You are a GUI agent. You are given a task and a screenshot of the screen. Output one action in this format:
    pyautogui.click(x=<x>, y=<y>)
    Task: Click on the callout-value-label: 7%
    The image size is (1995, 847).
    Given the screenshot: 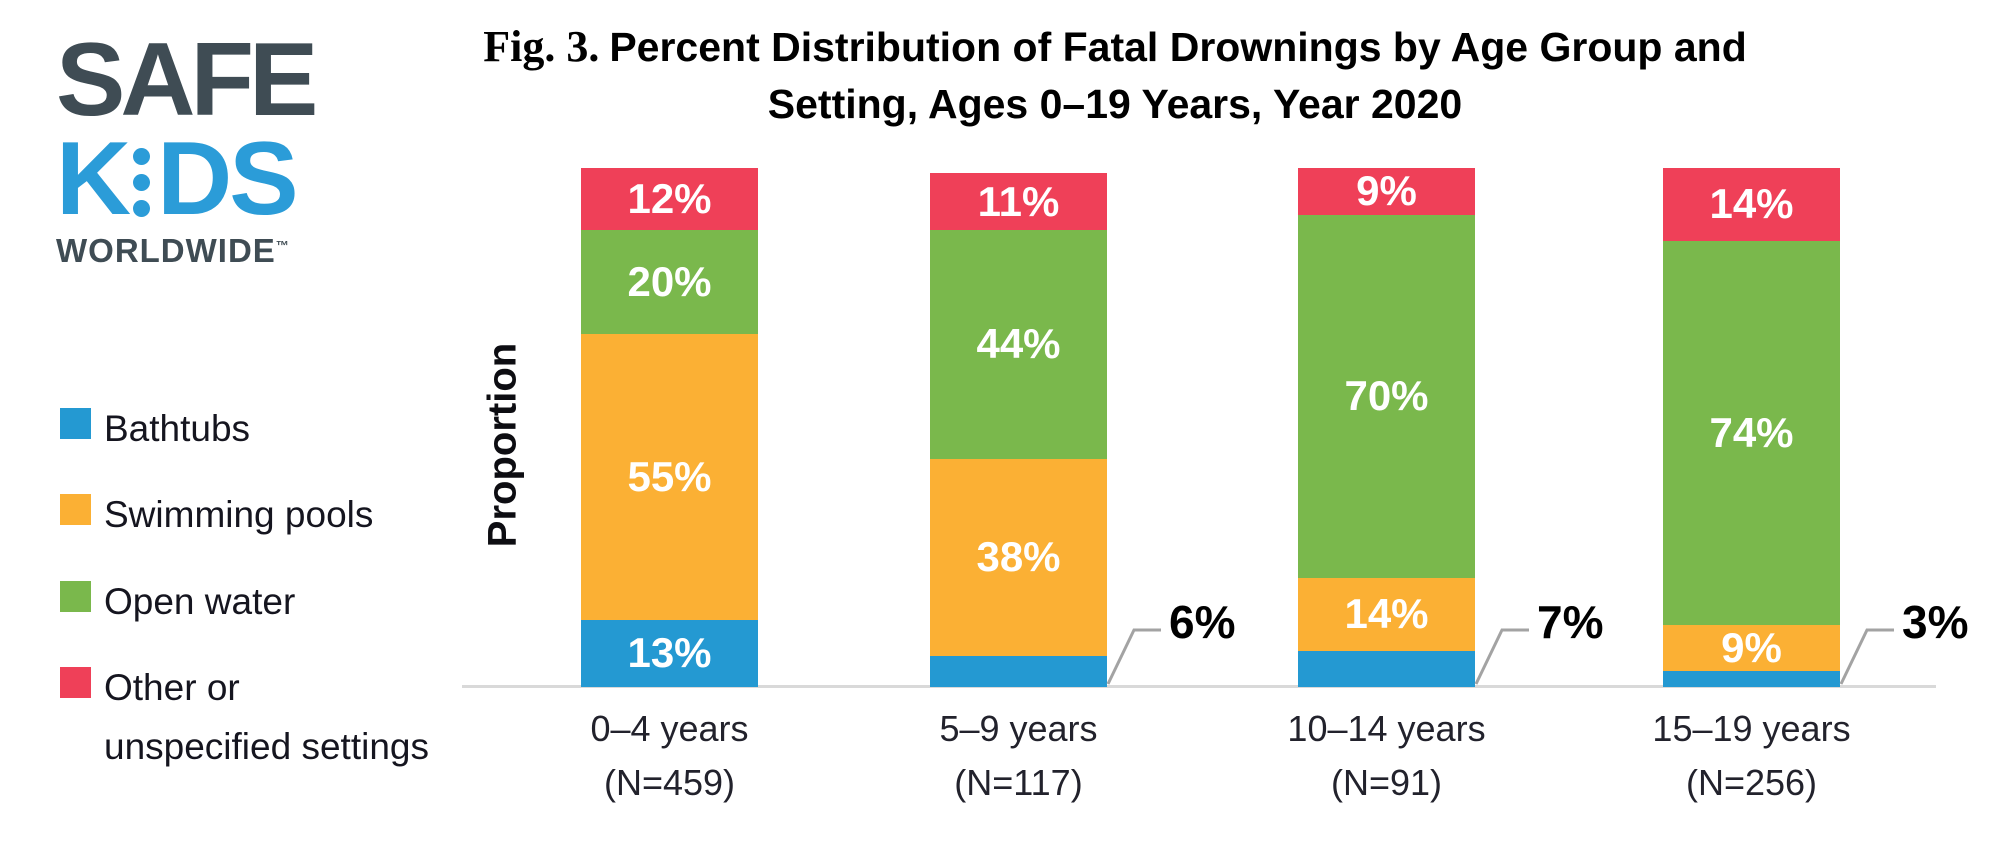 What is the action you would take?
    pyautogui.click(x=1570, y=622)
    